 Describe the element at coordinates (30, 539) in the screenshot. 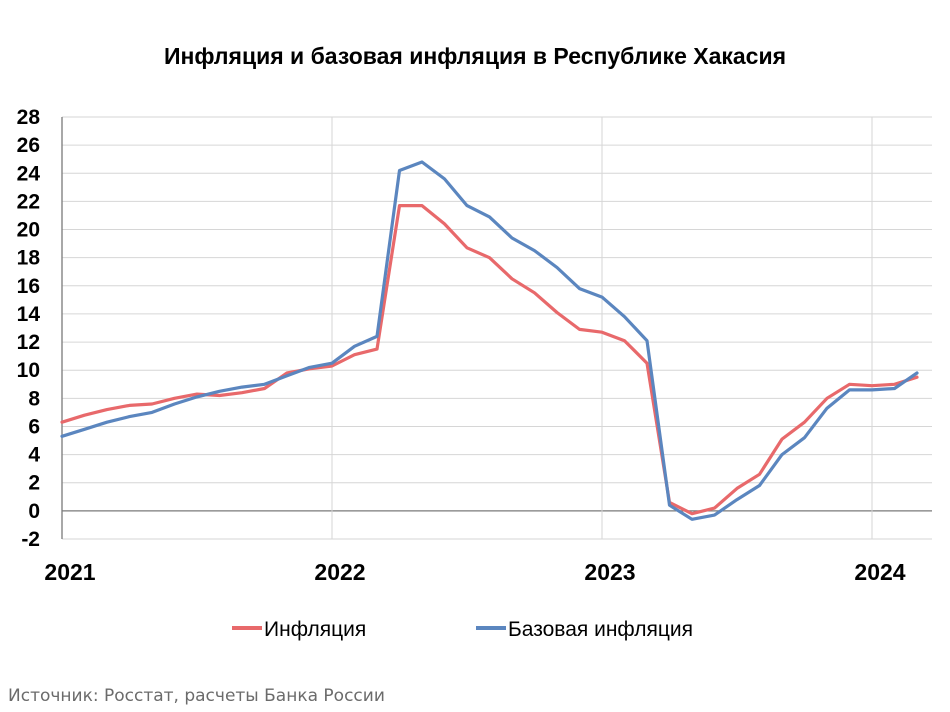

I see `y-tick-label: -2` at that location.